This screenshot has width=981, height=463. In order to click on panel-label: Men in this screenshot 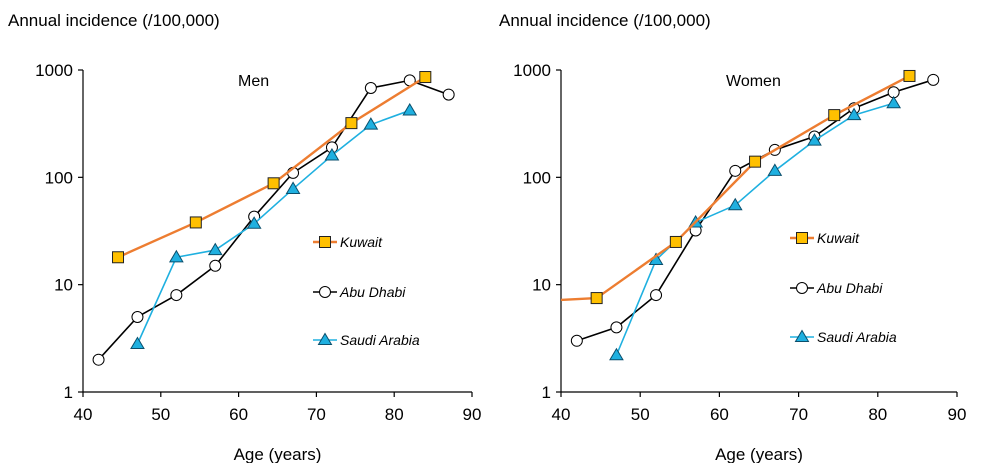, I will do `click(253, 81)`.